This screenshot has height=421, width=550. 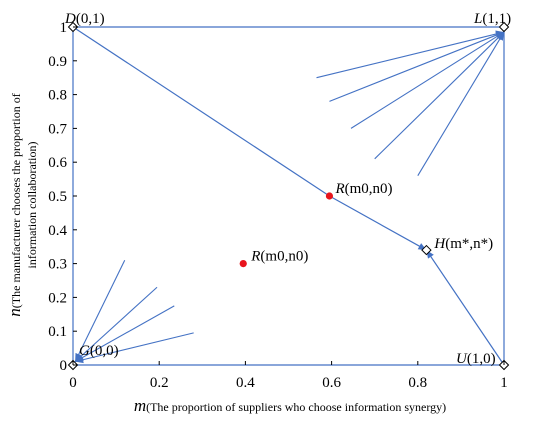 I want to click on y-tick-label-6: 0.6, so click(x=57, y=163).